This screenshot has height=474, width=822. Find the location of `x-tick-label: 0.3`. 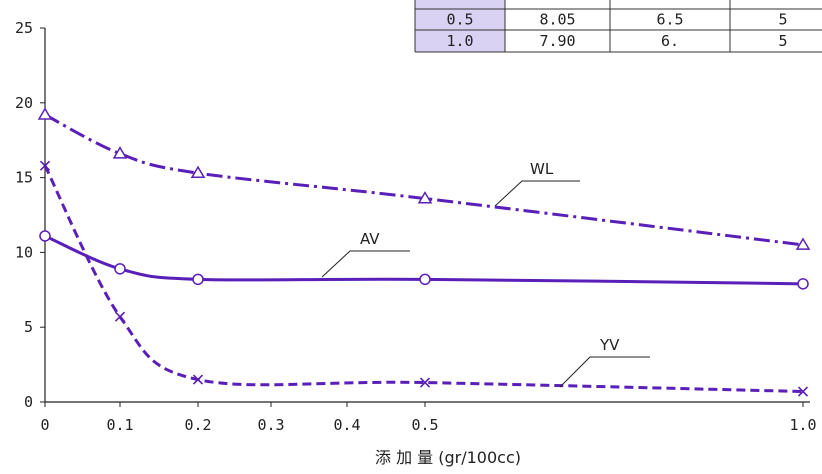

x-tick-label: 0.3 is located at coordinates (270, 425).